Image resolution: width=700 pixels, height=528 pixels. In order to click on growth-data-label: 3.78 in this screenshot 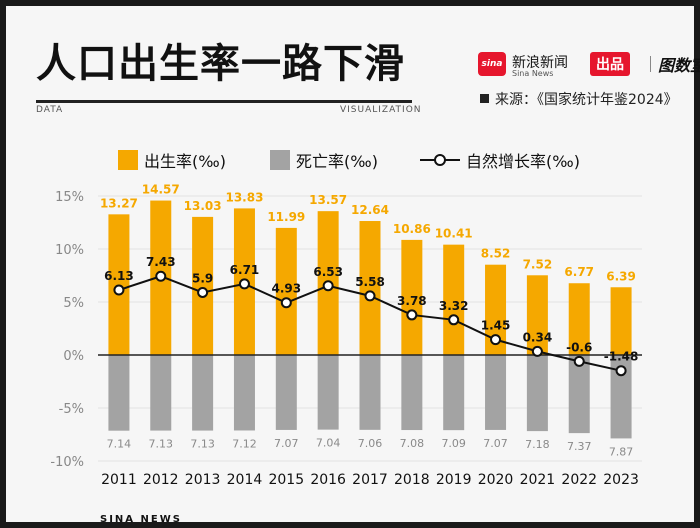, I will do `click(412, 301)`.